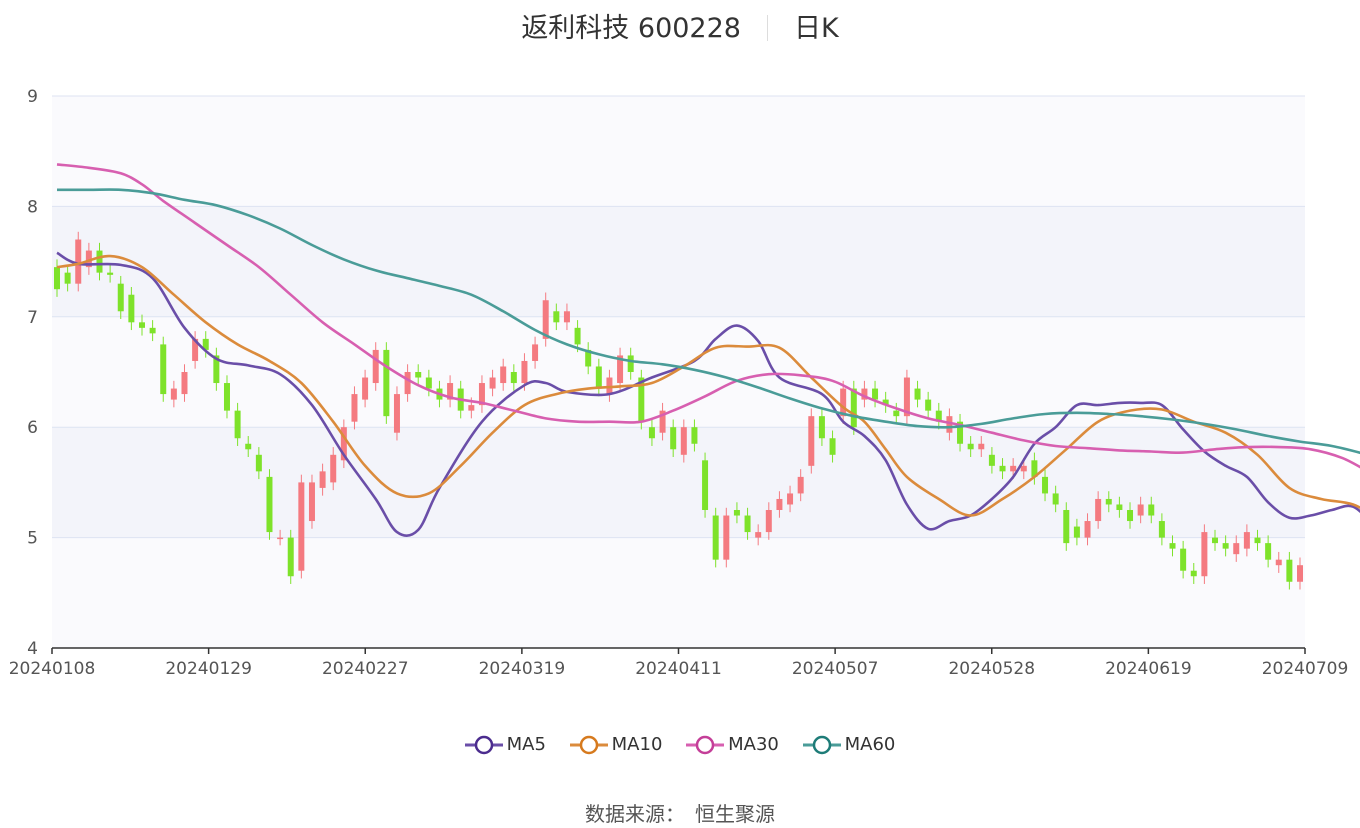 Image resolution: width=1360 pixels, height=828 pixels. What do you see at coordinates (32, 207) in the screenshot?
I see `y-tick-label: 8` at bounding box center [32, 207].